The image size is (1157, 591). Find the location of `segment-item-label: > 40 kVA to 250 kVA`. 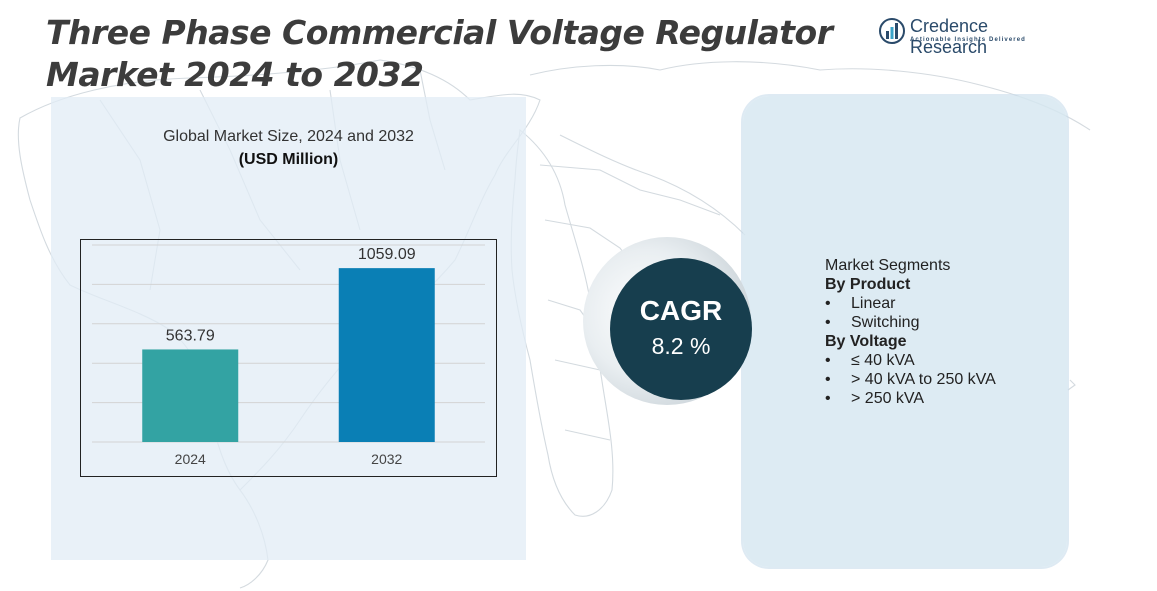

segment-item-label: > 40 kVA to 250 kVA is located at coordinates (923, 379).